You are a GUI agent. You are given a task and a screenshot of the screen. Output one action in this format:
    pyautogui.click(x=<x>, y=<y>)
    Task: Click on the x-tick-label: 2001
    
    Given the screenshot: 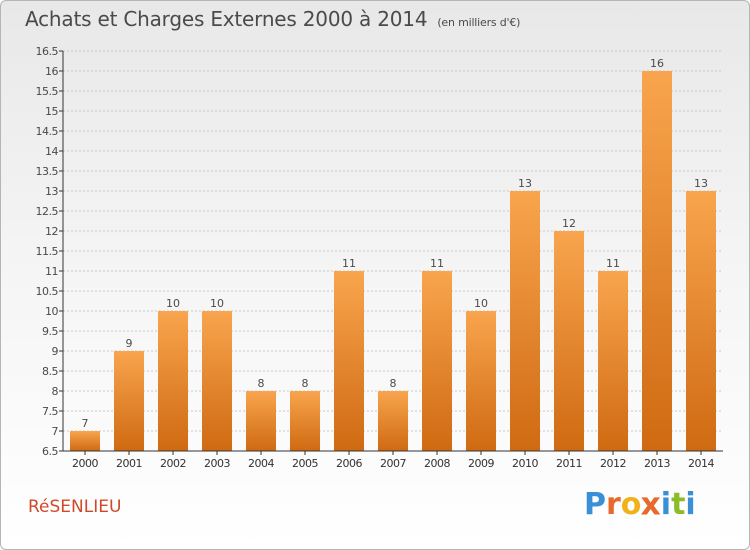 What is the action you would take?
    pyautogui.click(x=129, y=463)
    